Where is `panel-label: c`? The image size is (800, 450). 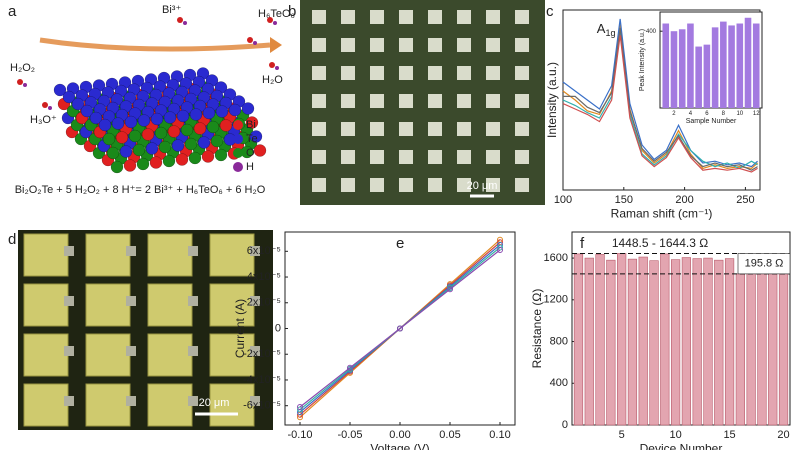 panel-label: c is located at coordinates (550, 11).